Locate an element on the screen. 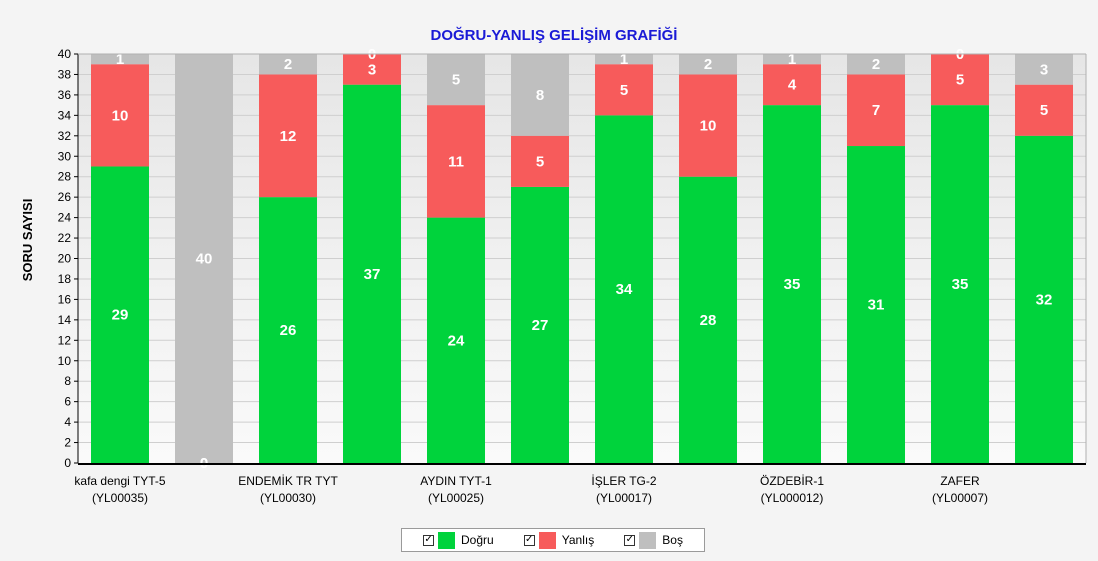 This screenshot has width=1098, height=561. legend-item-bos: ✓ Boş is located at coordinates (653, 540).